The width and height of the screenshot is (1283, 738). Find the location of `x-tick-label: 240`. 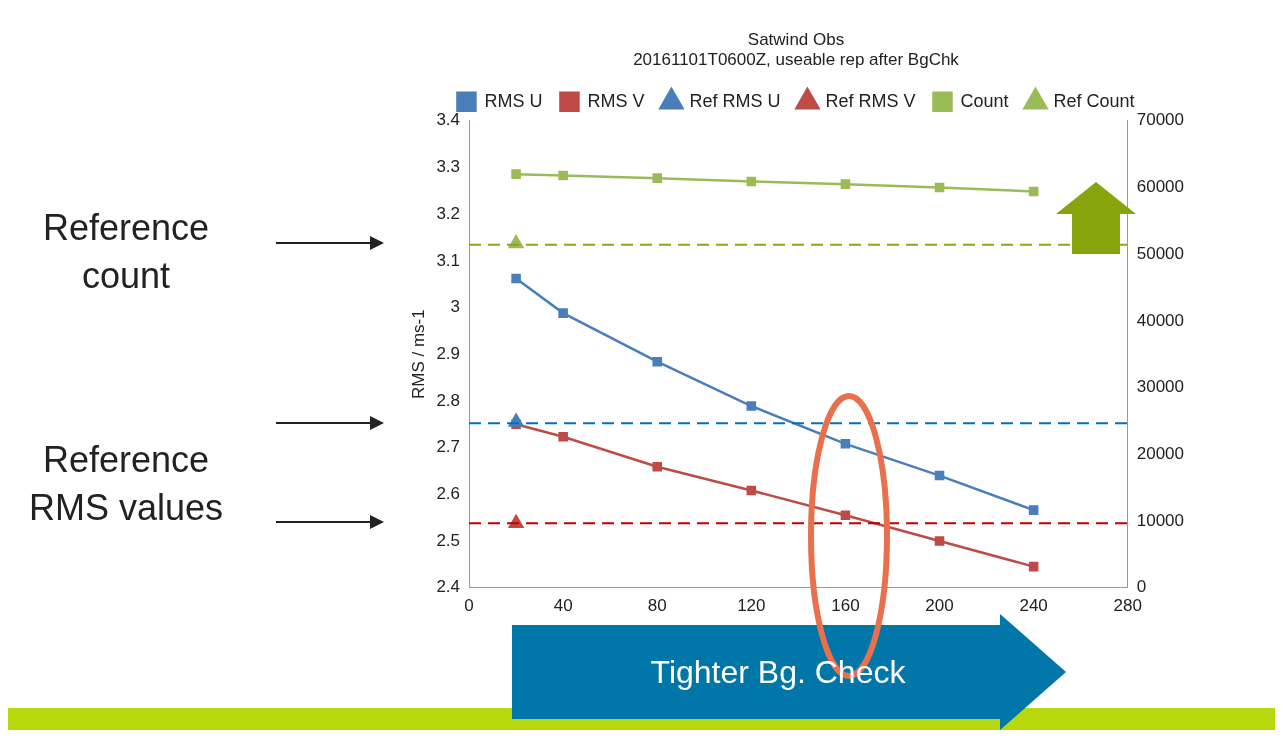

x-tick-label: 240 is located at coordinates (1033, 606).